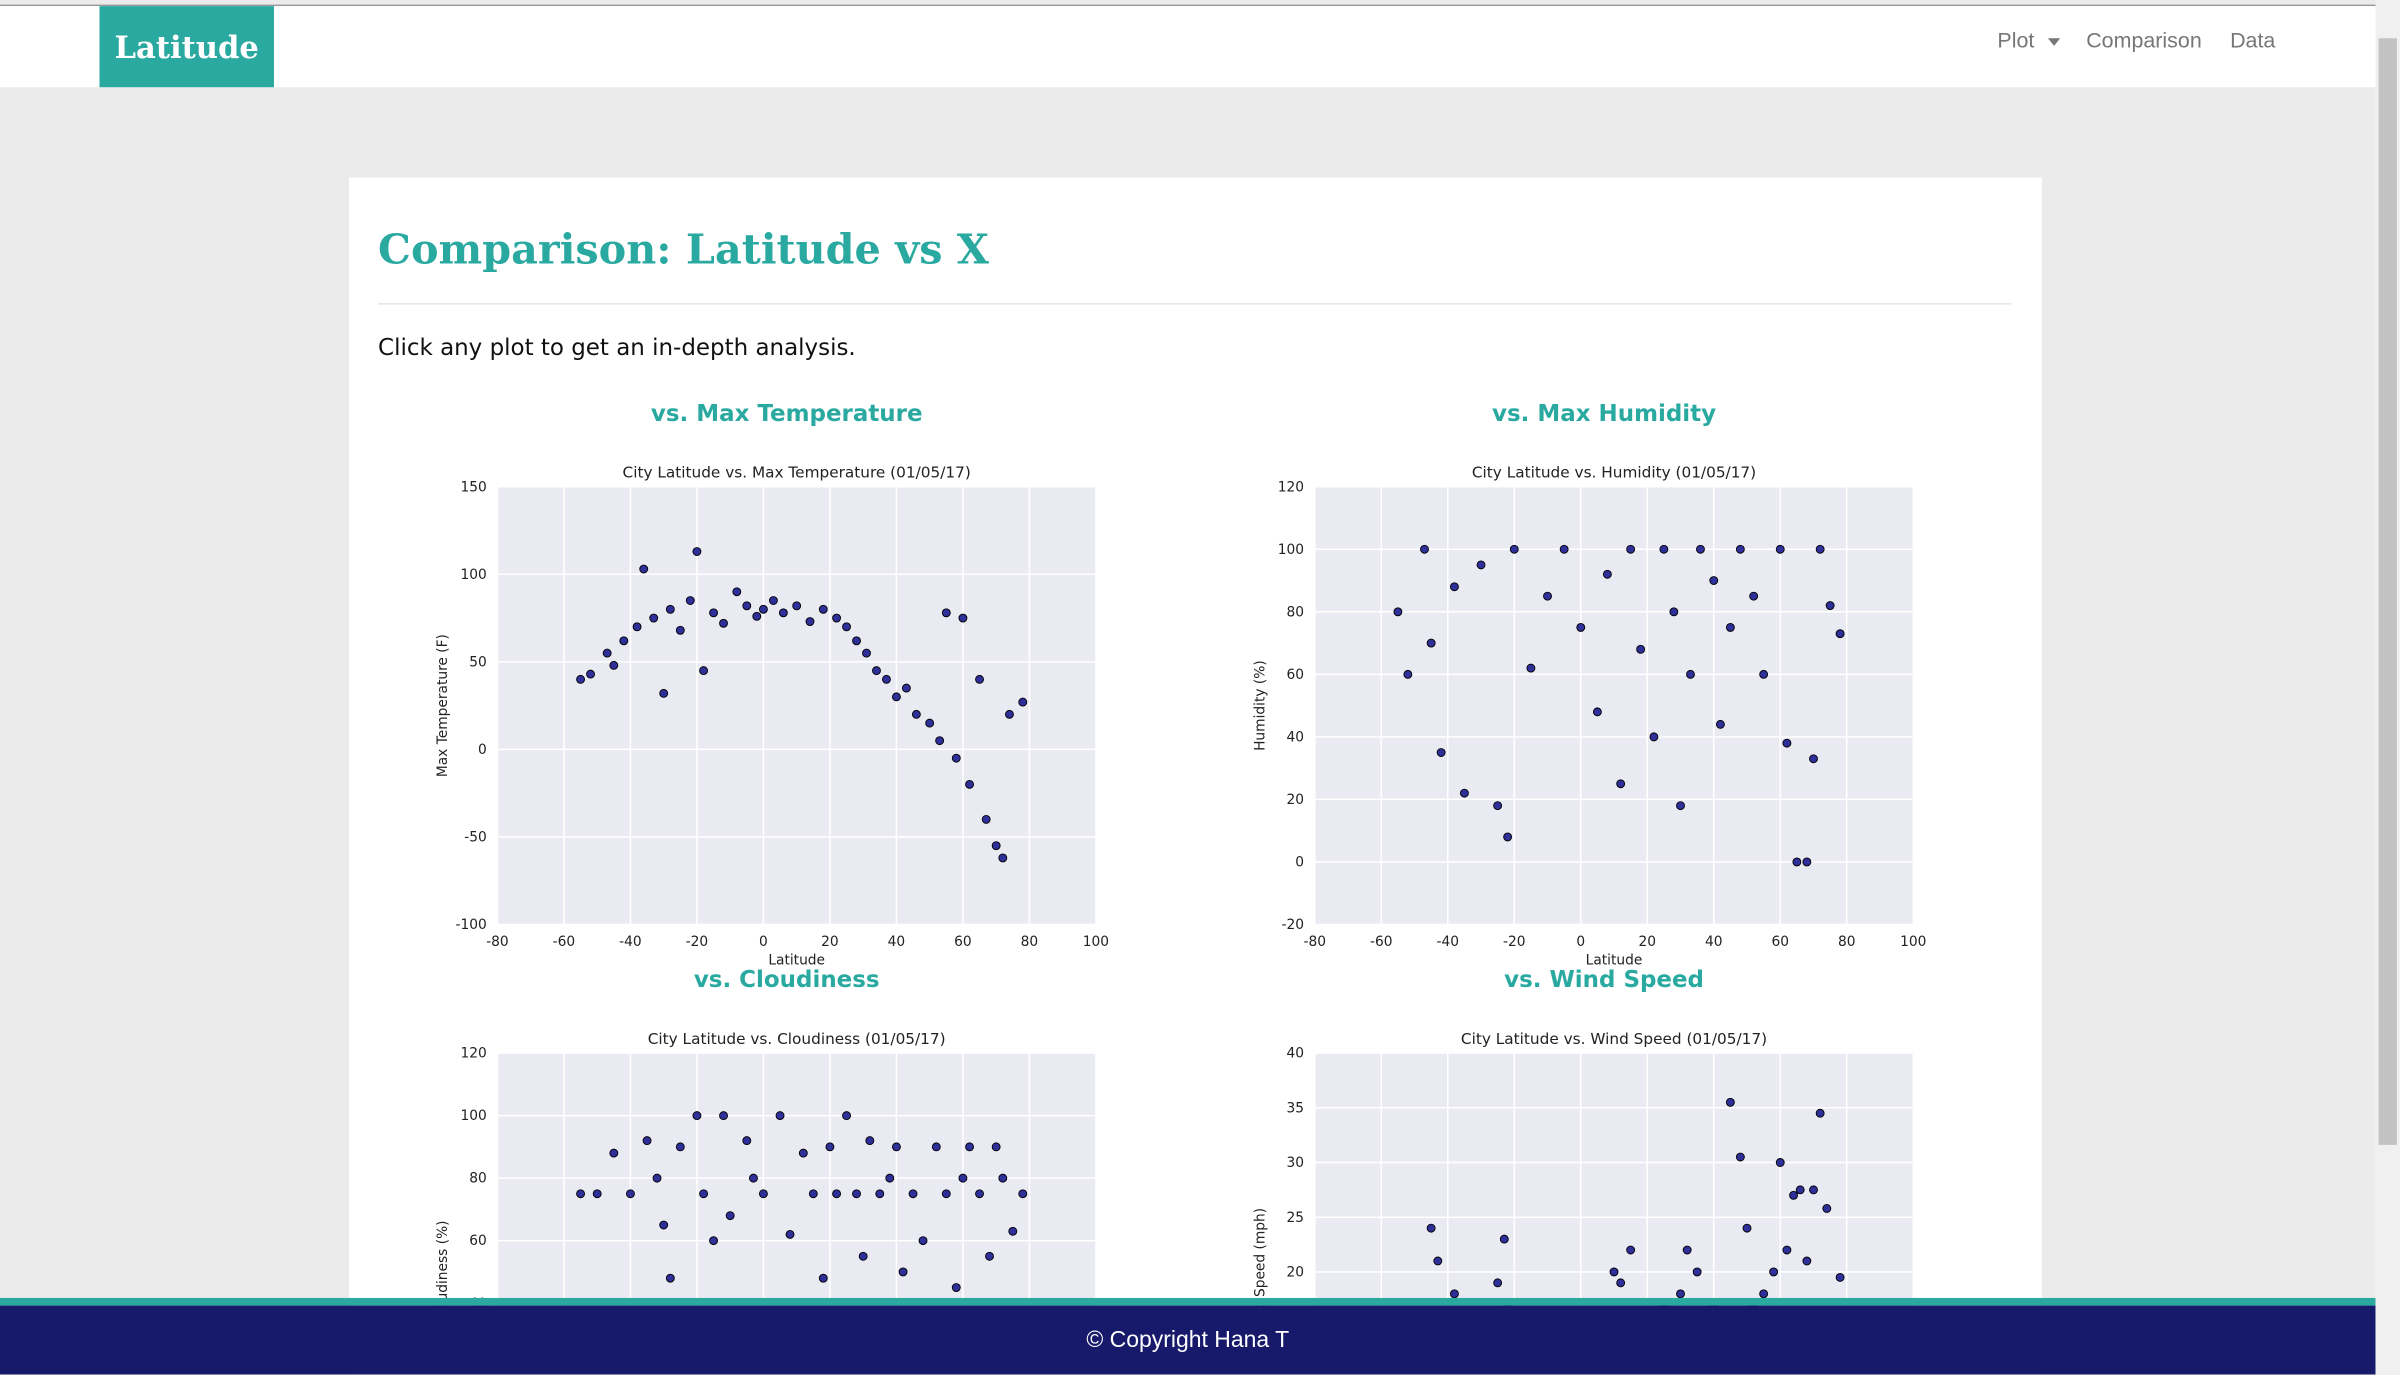 This screenshot has height=1375, width=2400. I want to click on y-axis-label: Max Temperature (F), so click(443, 705).